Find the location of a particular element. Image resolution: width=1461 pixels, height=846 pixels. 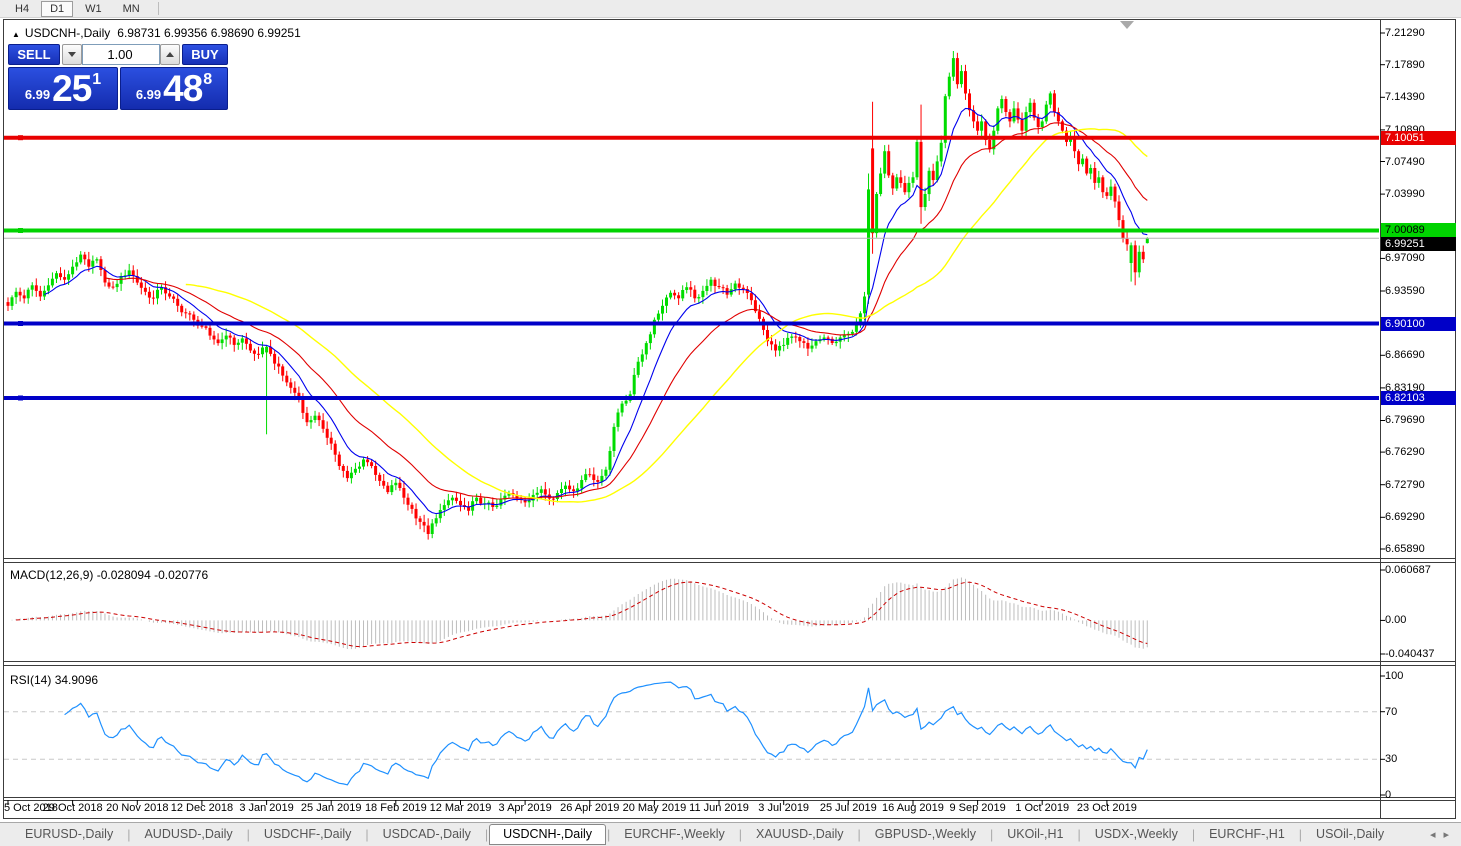

date-axis-label: 9 Sep 2019 is located at coordinates (977, 808).